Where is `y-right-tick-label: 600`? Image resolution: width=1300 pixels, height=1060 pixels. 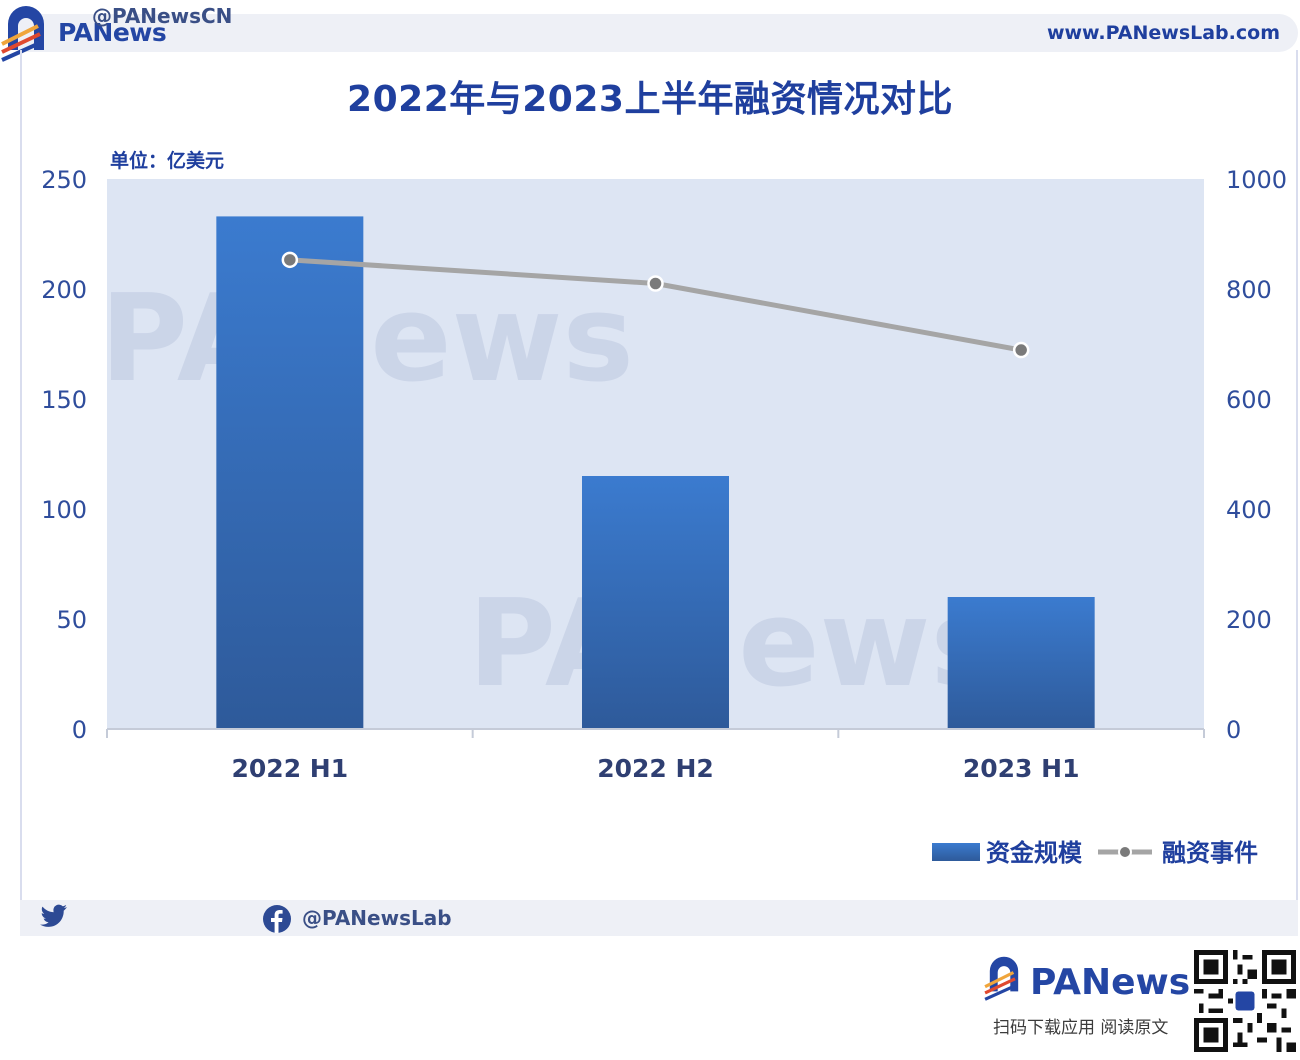
y-right-tick-label: 600 is located at coordinates (1249, 400).